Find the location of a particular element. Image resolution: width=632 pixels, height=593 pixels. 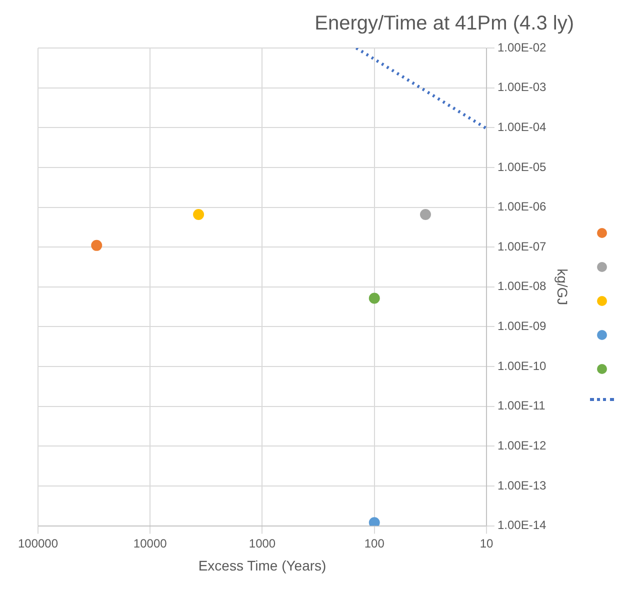

y-tick-label: 1.00E-13 is located at coordinates (522, 485).